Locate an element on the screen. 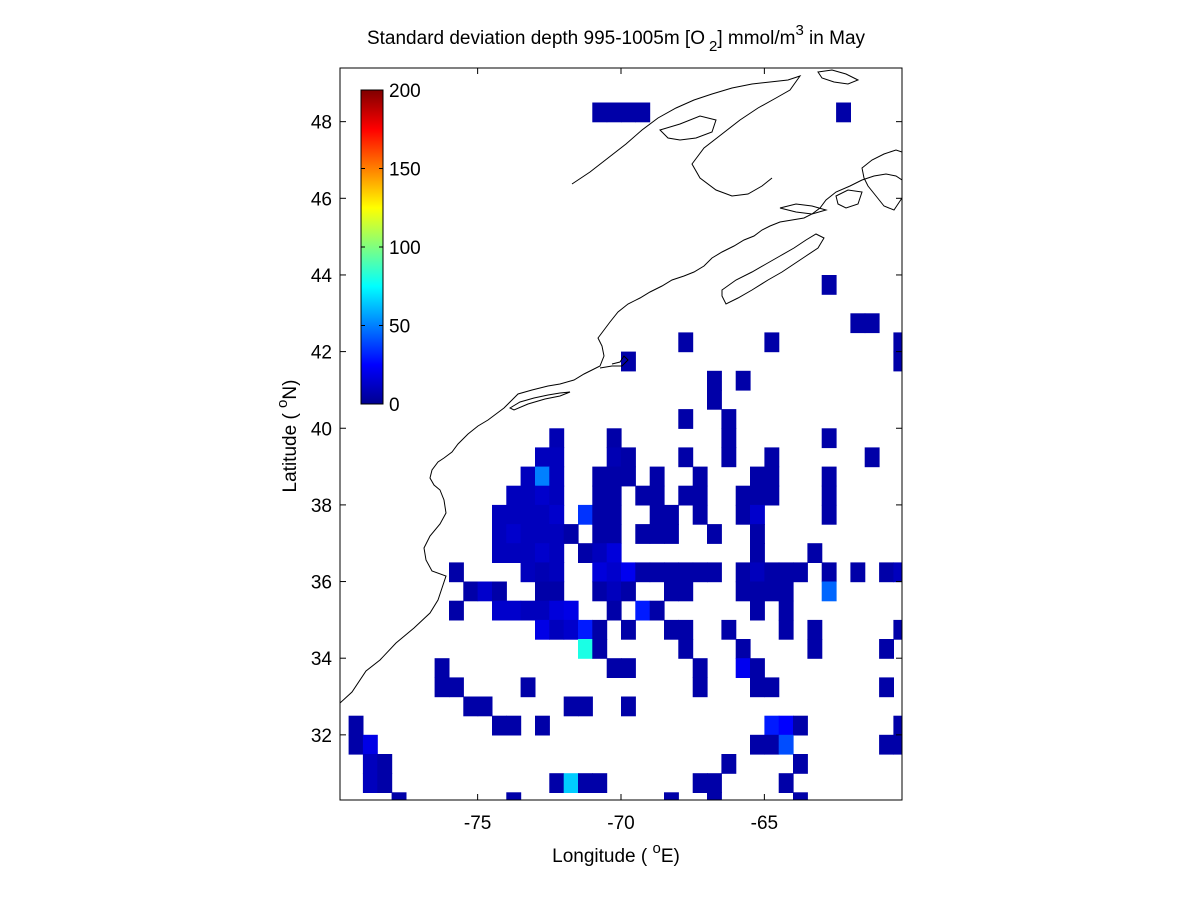 The image size is (1200, 900). colorbar-tick-label: 150 is located at coordinates (405, 170).